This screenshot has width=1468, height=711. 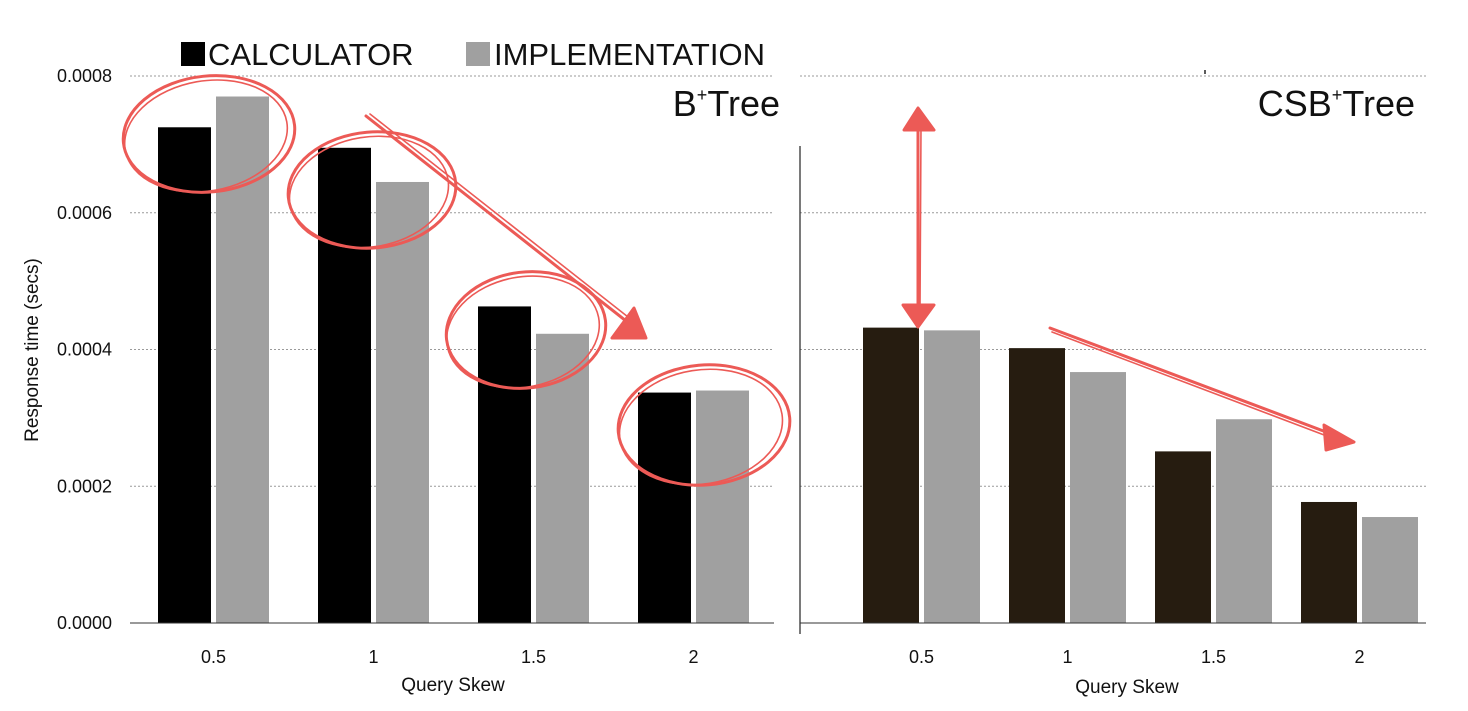 I want to click on right-x-tick-label: 0.5, so click(x=921, y=657).